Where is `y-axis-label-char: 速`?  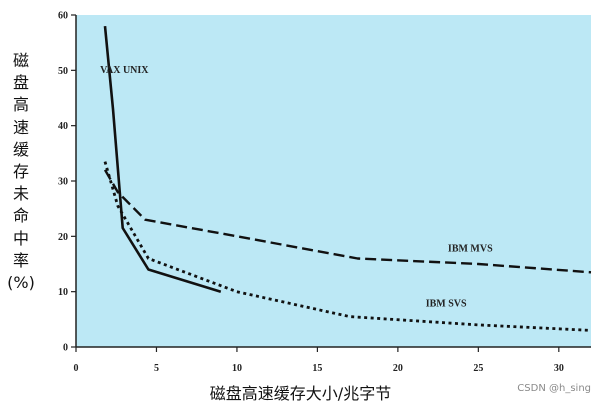
y-axis-label-char: 速 is located at coordinates (20, 127).